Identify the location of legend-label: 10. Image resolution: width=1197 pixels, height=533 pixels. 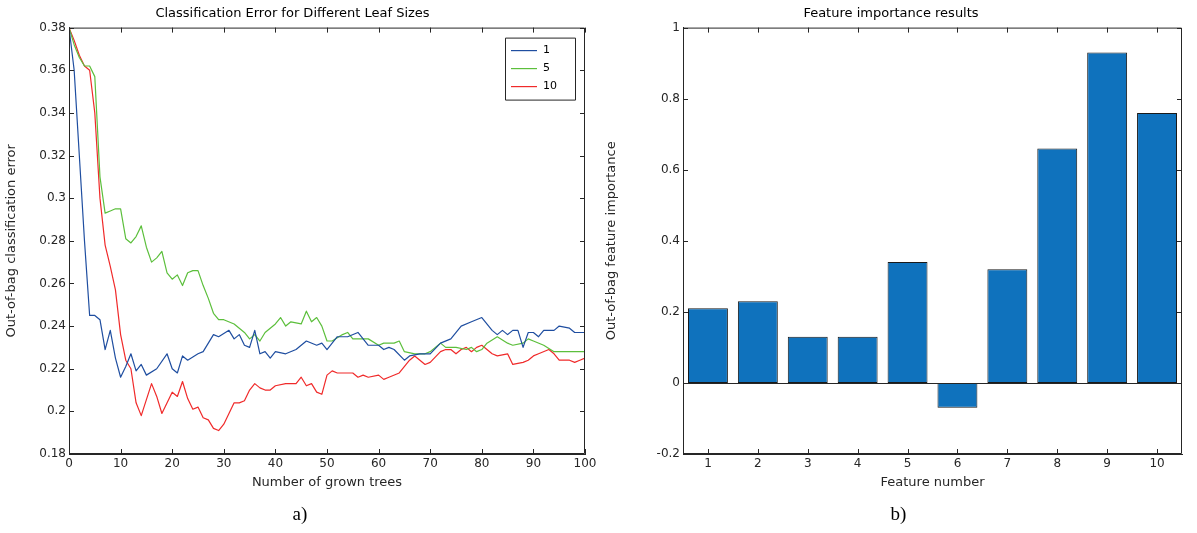
(550, 86).